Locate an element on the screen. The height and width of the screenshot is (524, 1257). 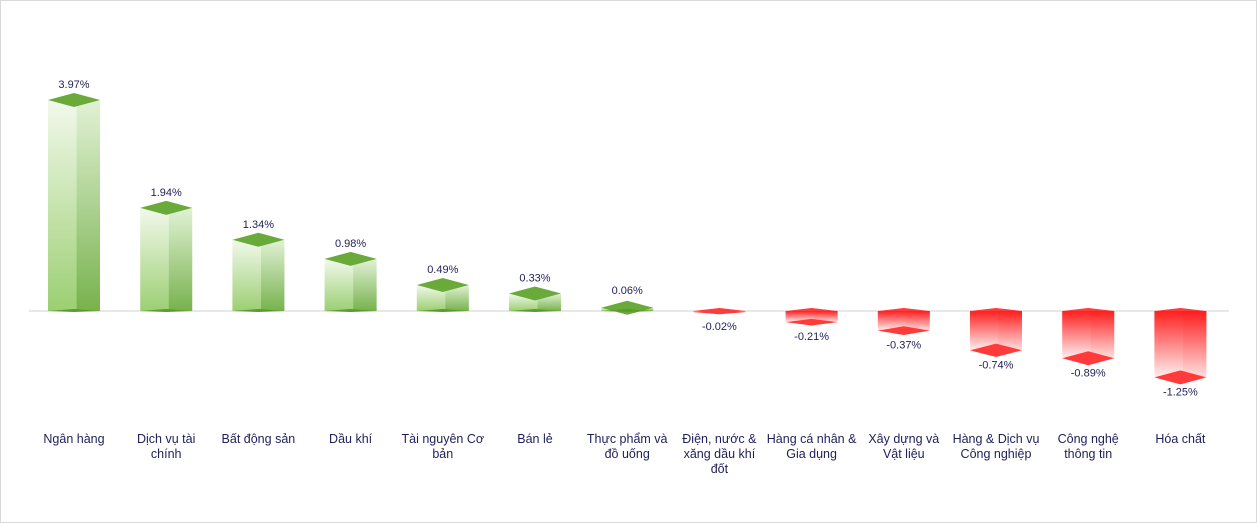
category-label: Tài nguyên Cơ bản is located at coordinates (443, 446).